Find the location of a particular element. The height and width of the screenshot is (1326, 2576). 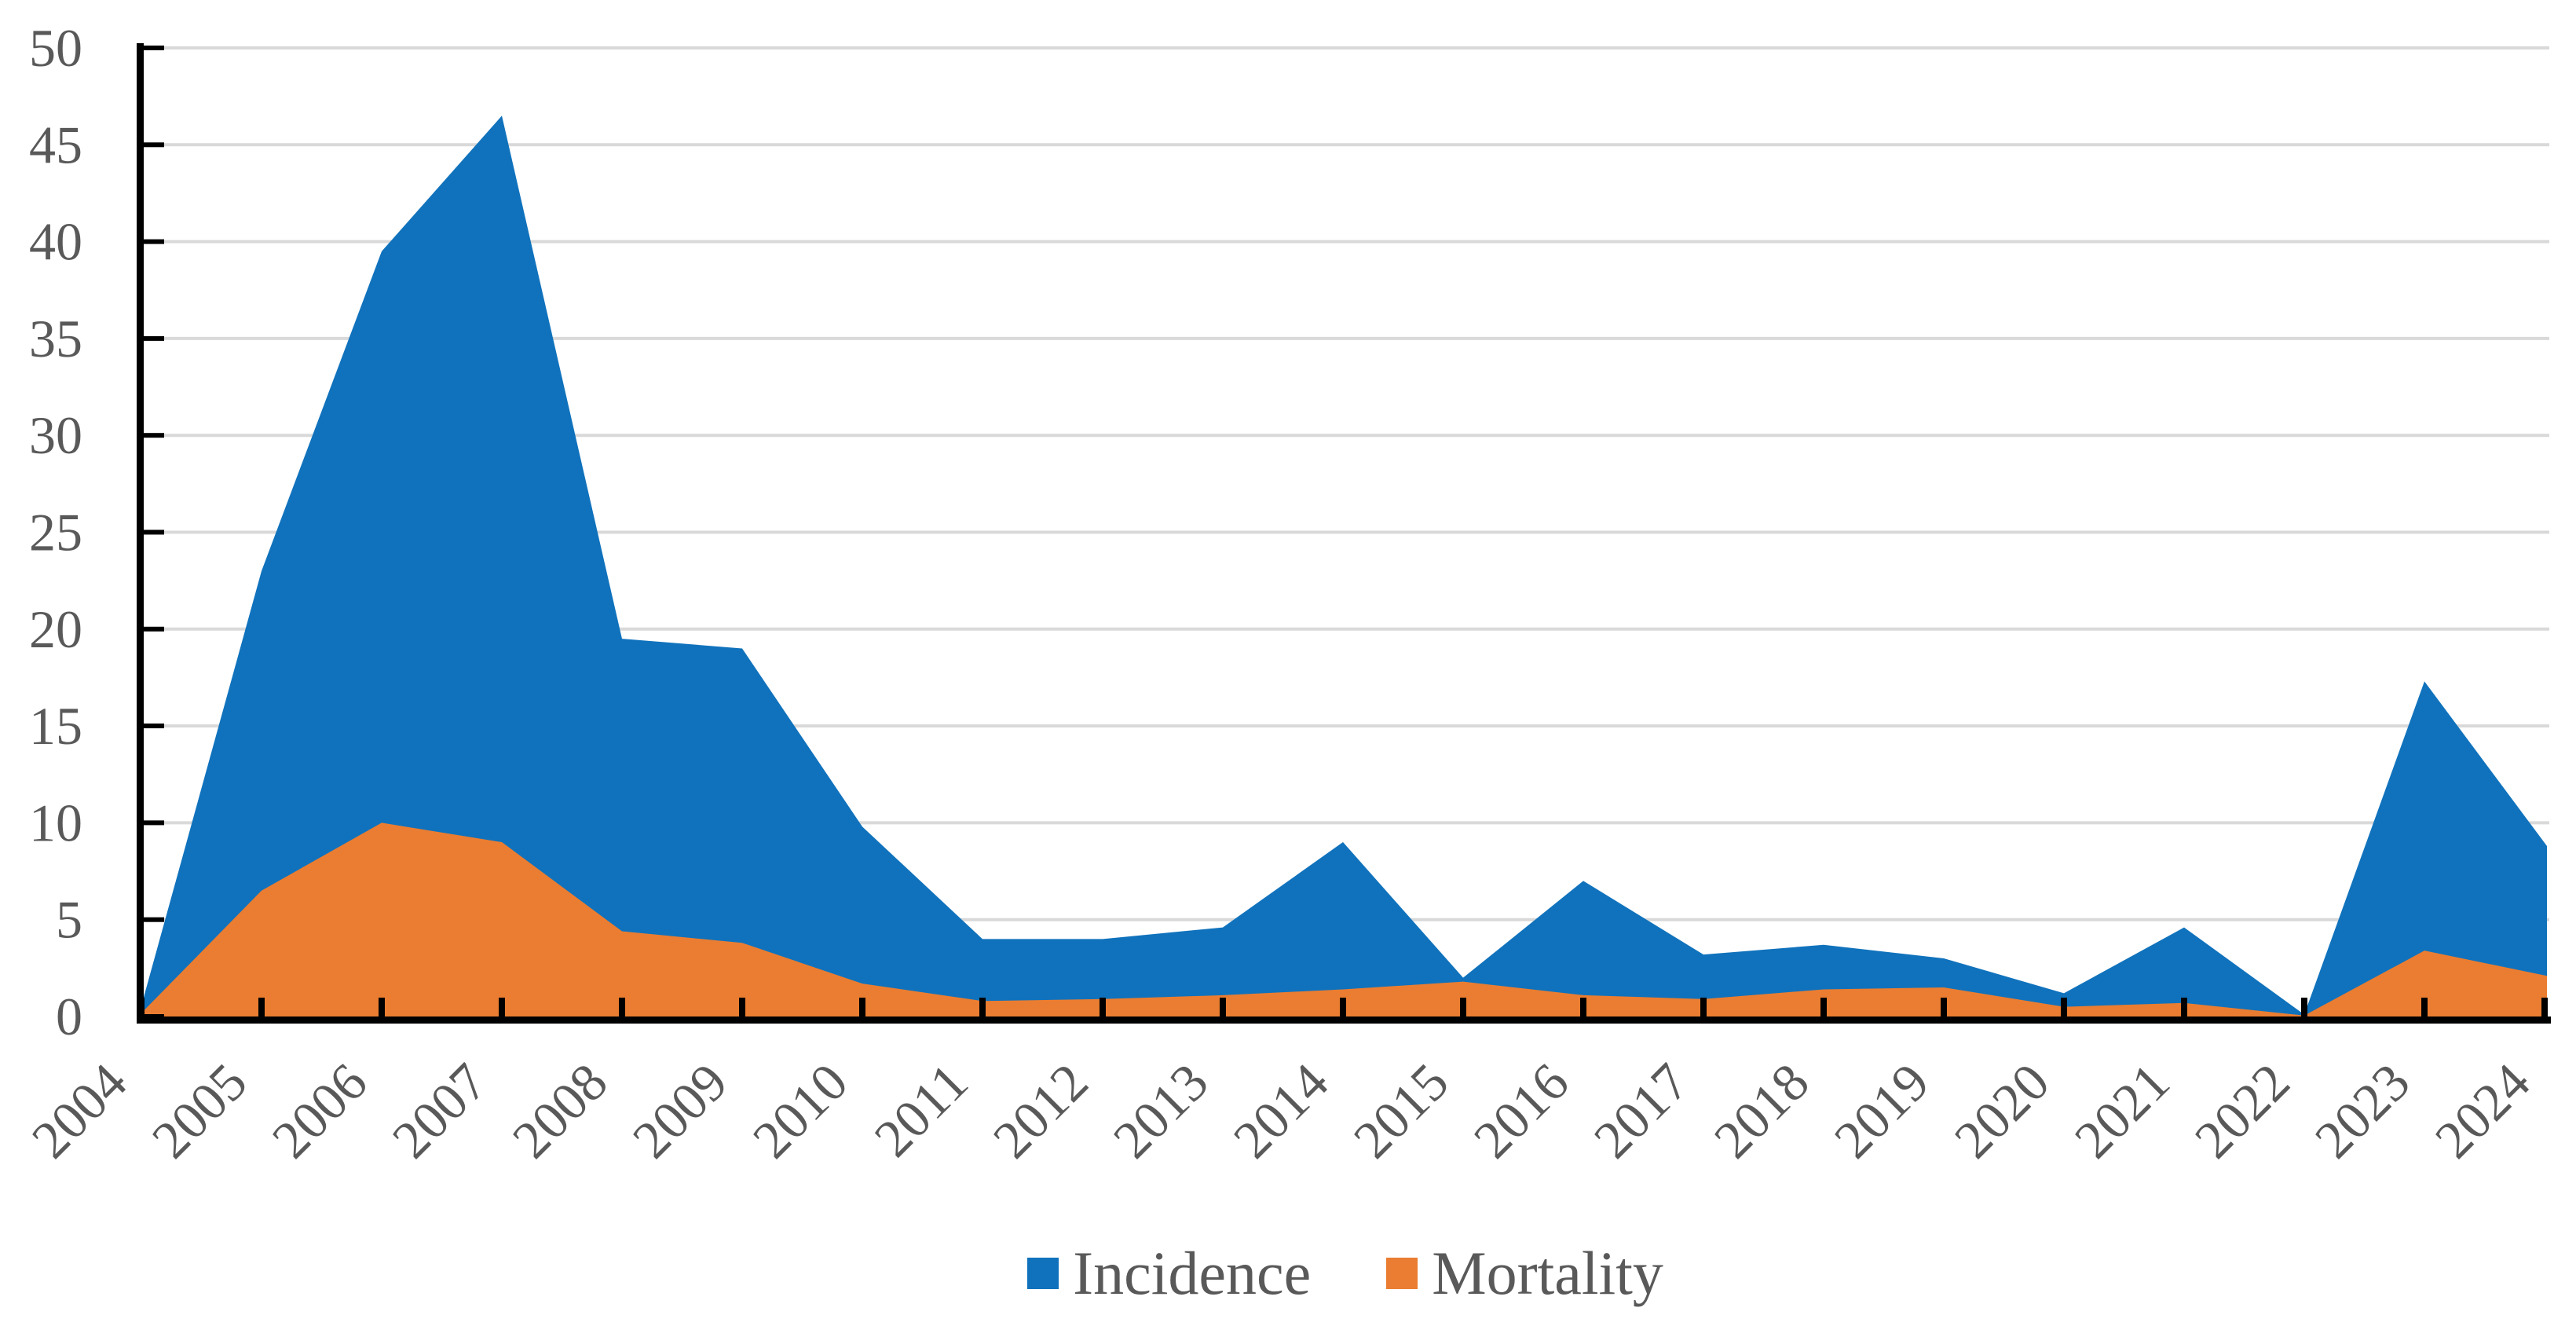

x-tick-label: 2009 is located at coordinates (680, 1111).